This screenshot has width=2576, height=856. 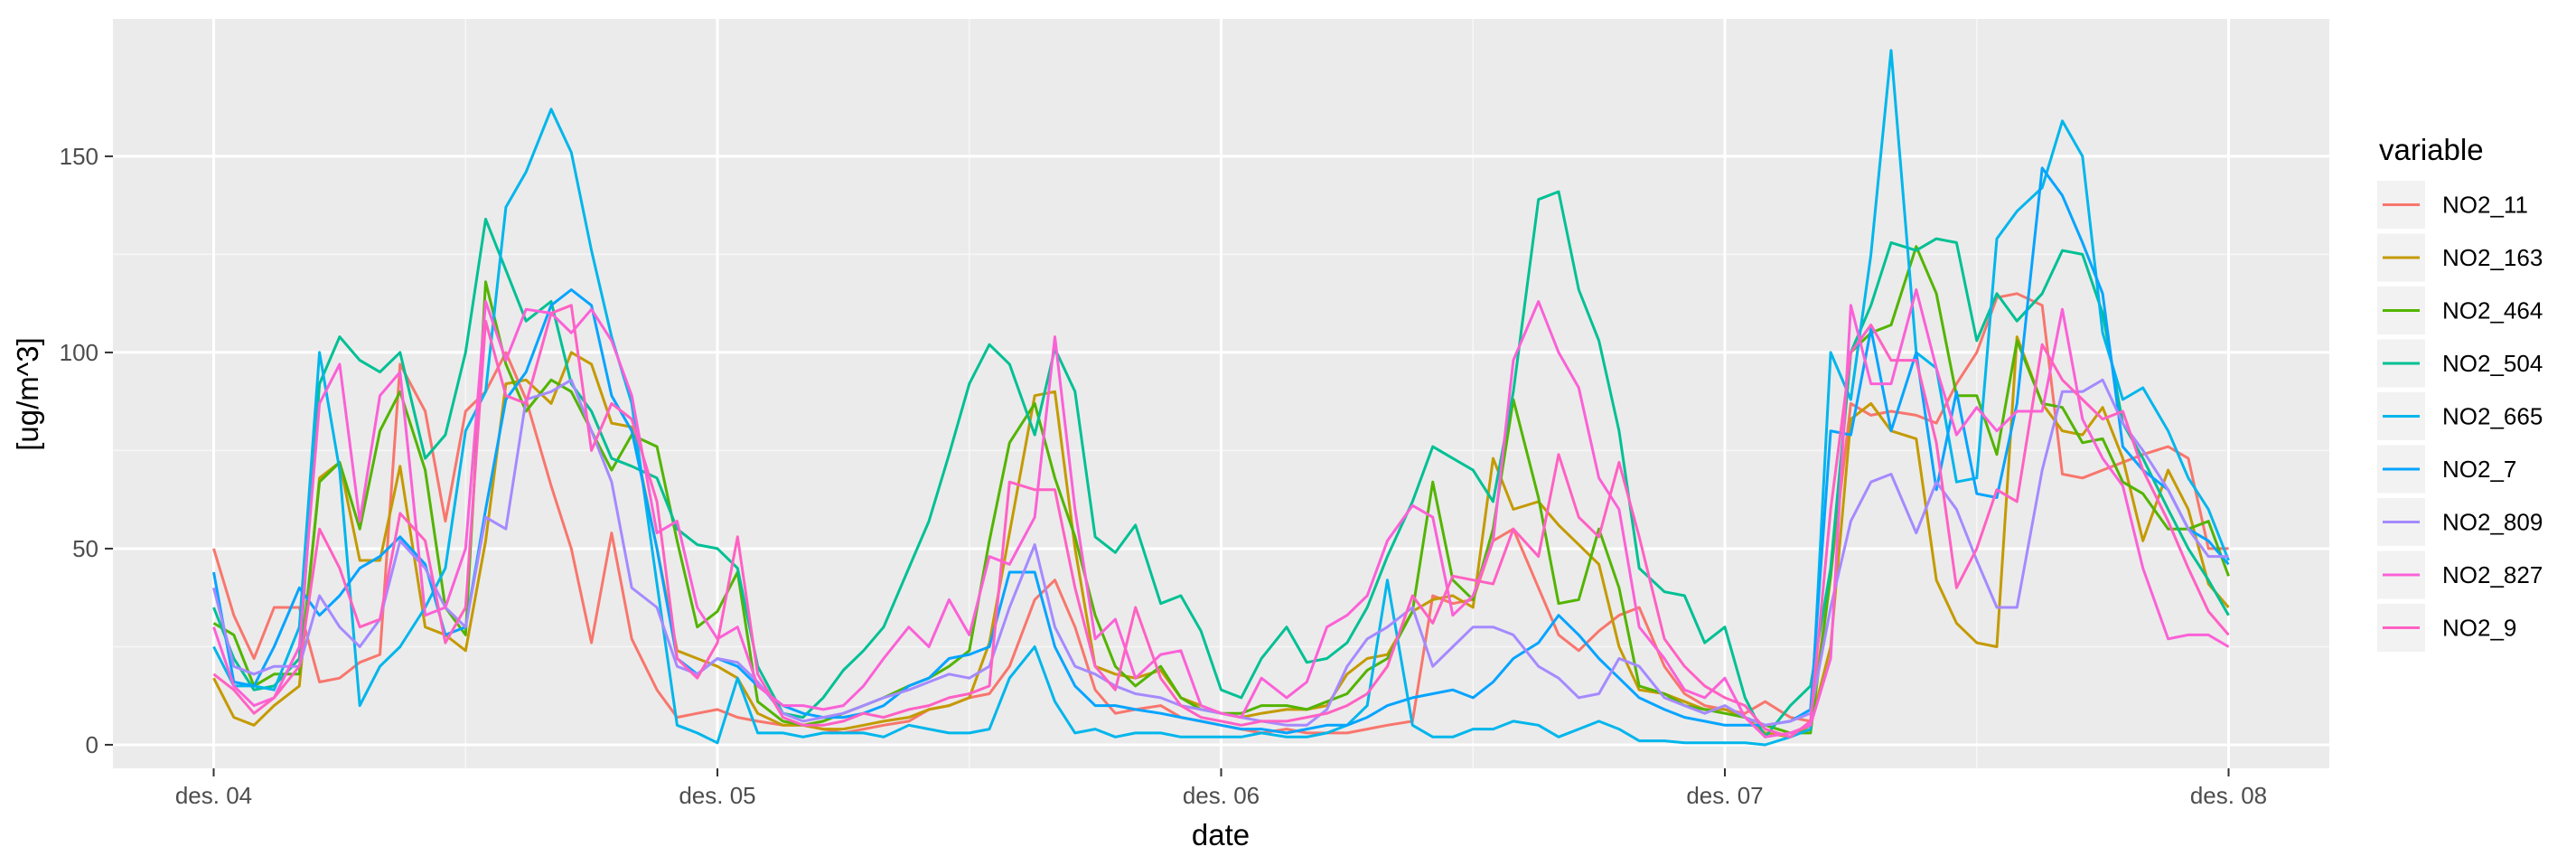 I want to click on legend-label: NO2_7, so click(x=2479, y=470).